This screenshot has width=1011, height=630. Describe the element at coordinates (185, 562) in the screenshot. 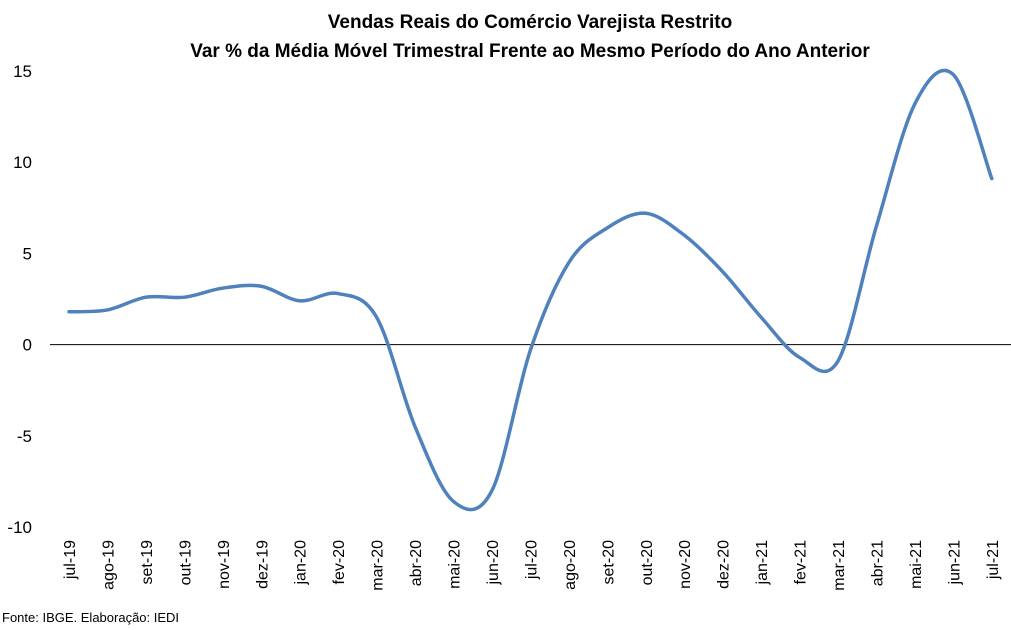

I see `x-tick-label: out-19` at that location.